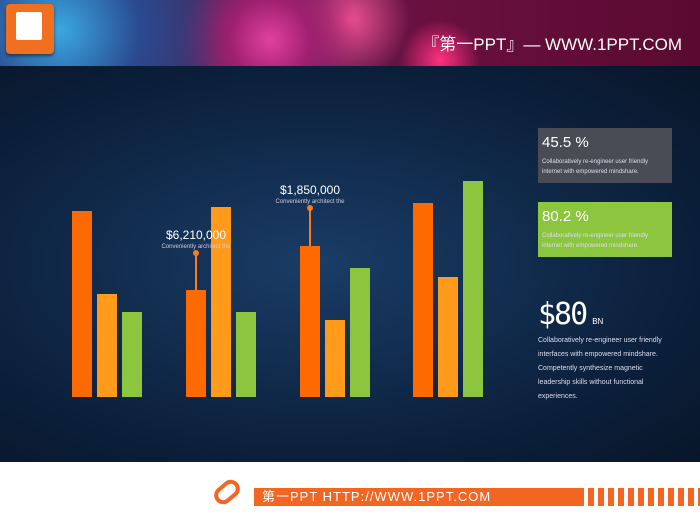  Describe the element at coordinates (196, 235) in the screenshot. I see `annotation-value: $6,210,000` at that location.